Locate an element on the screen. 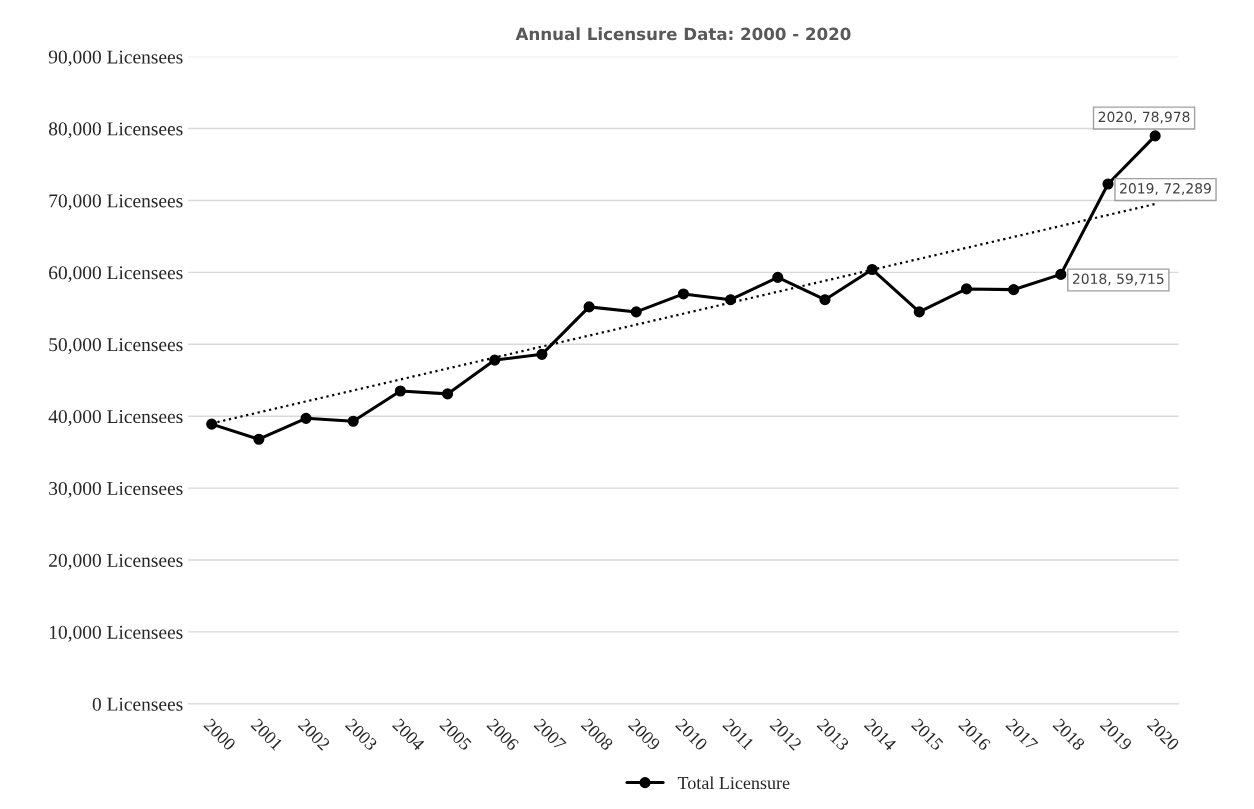 This screenshot has height=809, width=1254. legend-label: Total Licensure is located at coordinates (733, 783).